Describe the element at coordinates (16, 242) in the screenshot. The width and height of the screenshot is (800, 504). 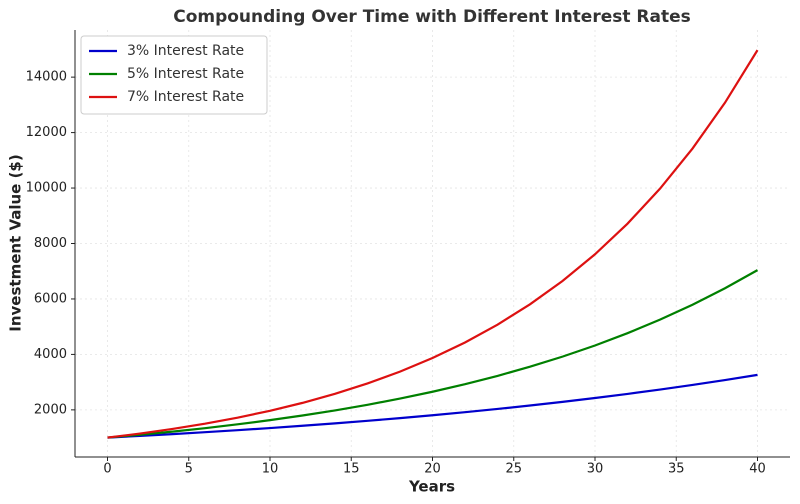
I see `y-axis-label: Investment Value ($)` at that location.